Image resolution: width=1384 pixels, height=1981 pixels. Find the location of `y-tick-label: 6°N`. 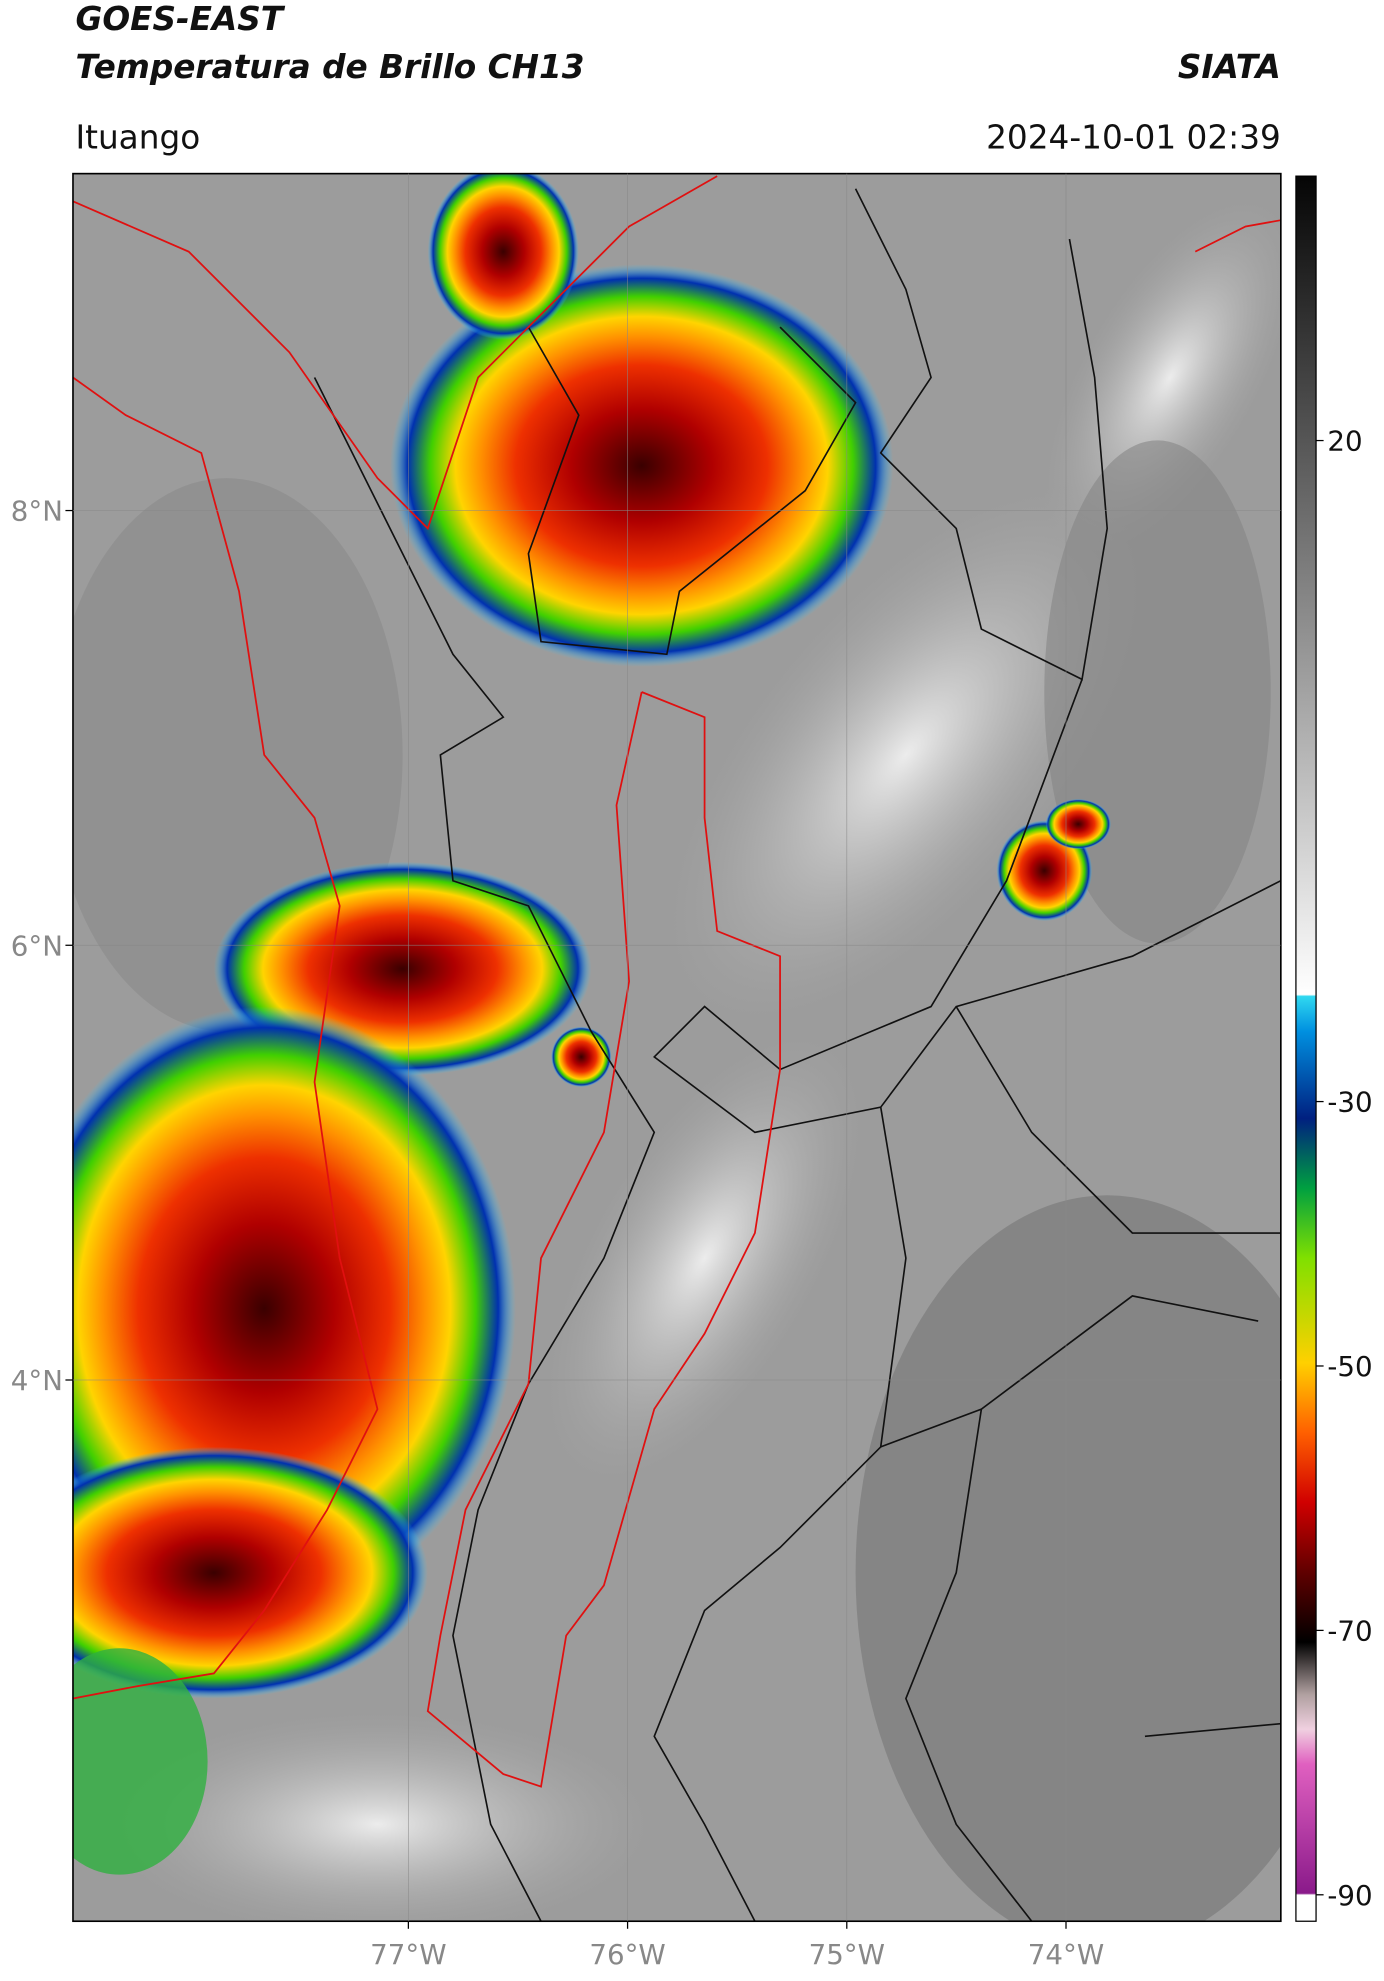

y-tick-label: 6°N is located at coordinates (37, 945).